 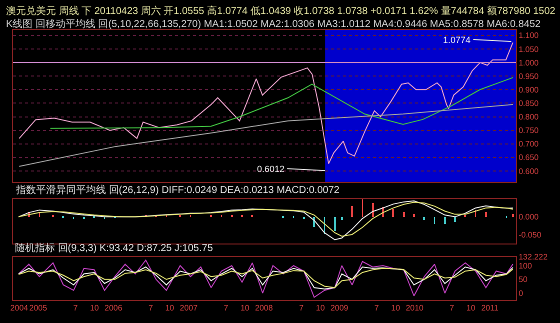 I want to click on y-tick-label: 0.800, so click(x=529, y=117).